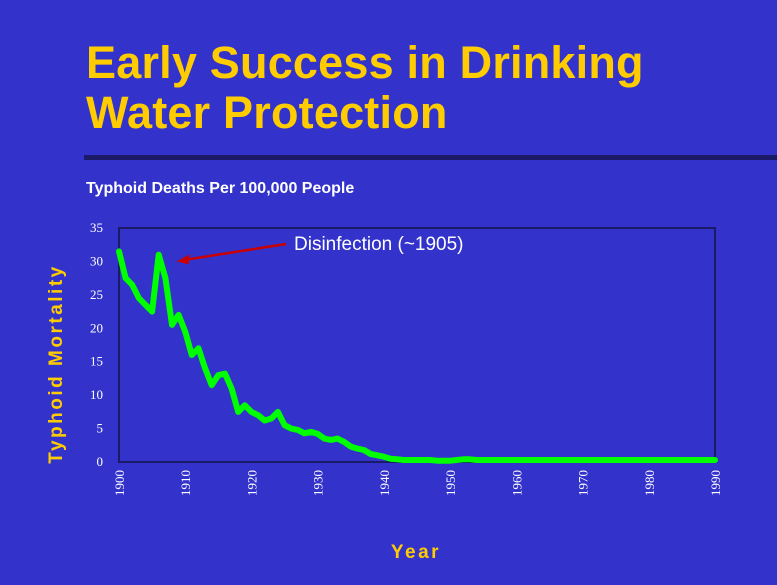 This screenshot has height=585, width=777. What do you see at coordinates (365, 62) in the screenshot?
I see `slide-title-line1: Early Success in Drinking` at bounding box center [365, 62].